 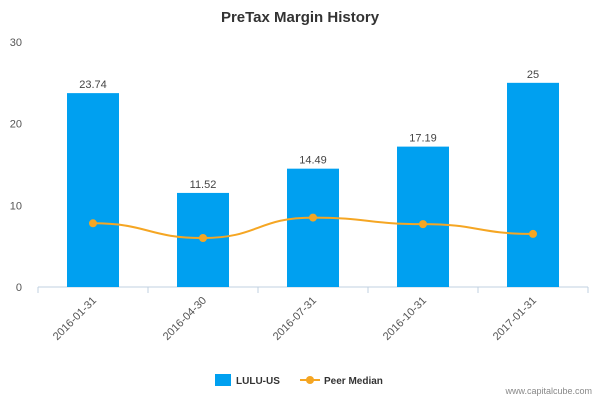 What do you see at coordinates (423, 139) in the screenshot?
I see `bar-data-label: 17.19` at bounding box center [423, 139].